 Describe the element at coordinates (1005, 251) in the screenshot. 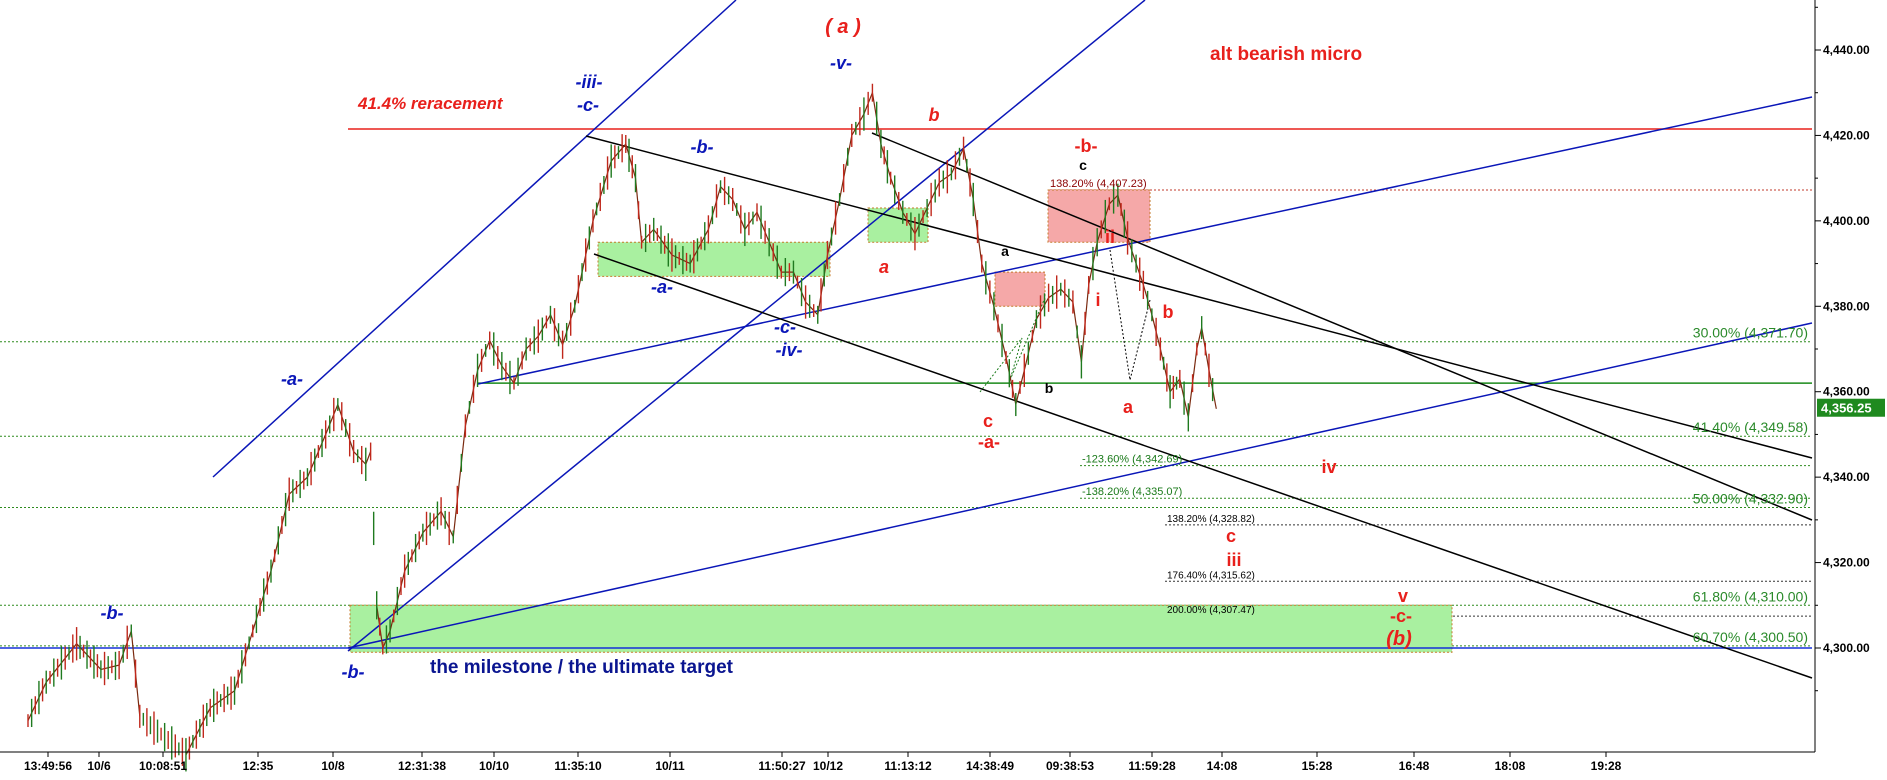

I see `wave-label-black: a` at that location.